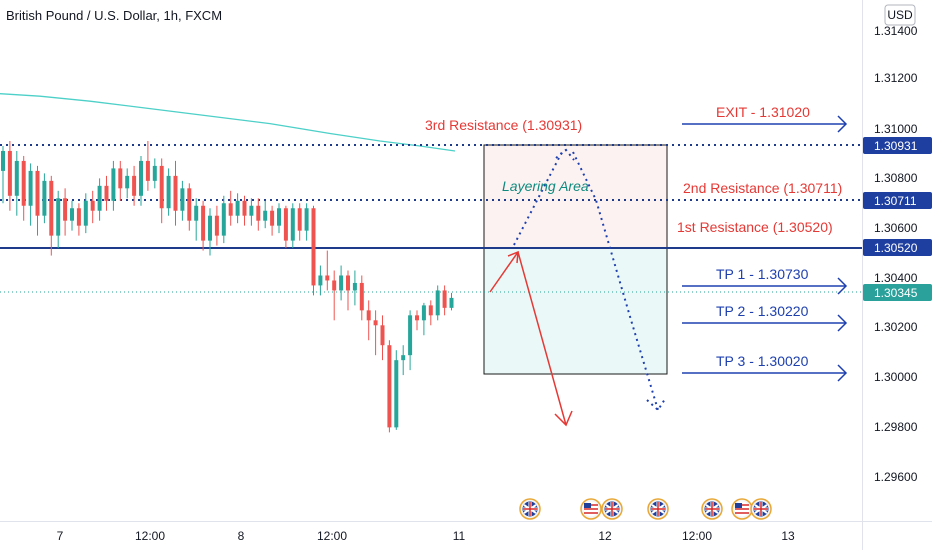 The height and width of the screenshot is (550, 932). I want to click on price-tick: 1.31200, so click(896, 78).